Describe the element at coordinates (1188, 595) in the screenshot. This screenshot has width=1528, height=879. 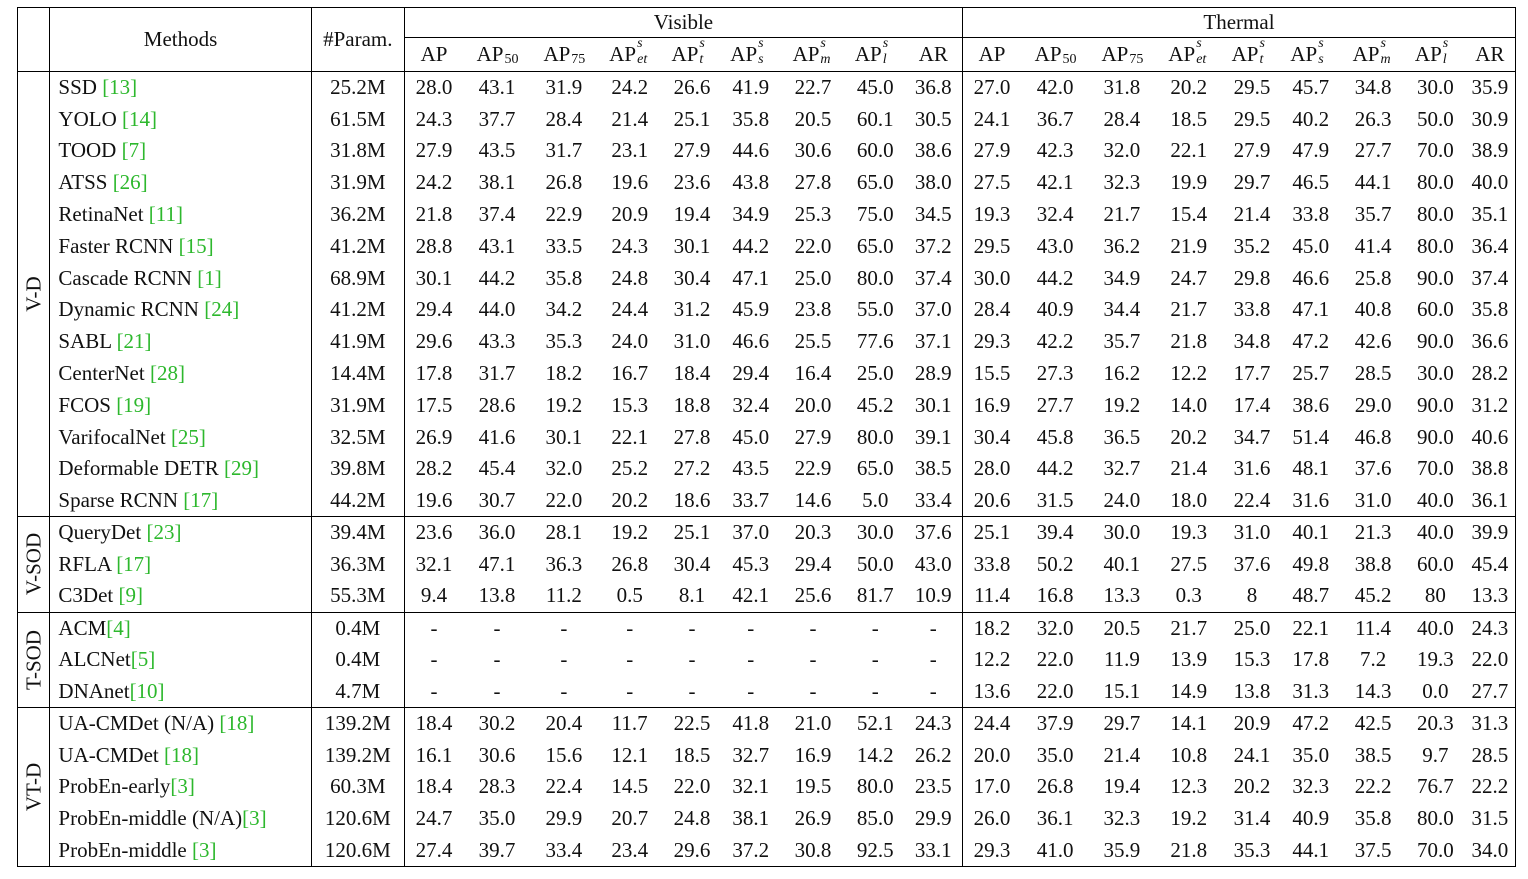
I see `thermal-value: 0.3` at that location.